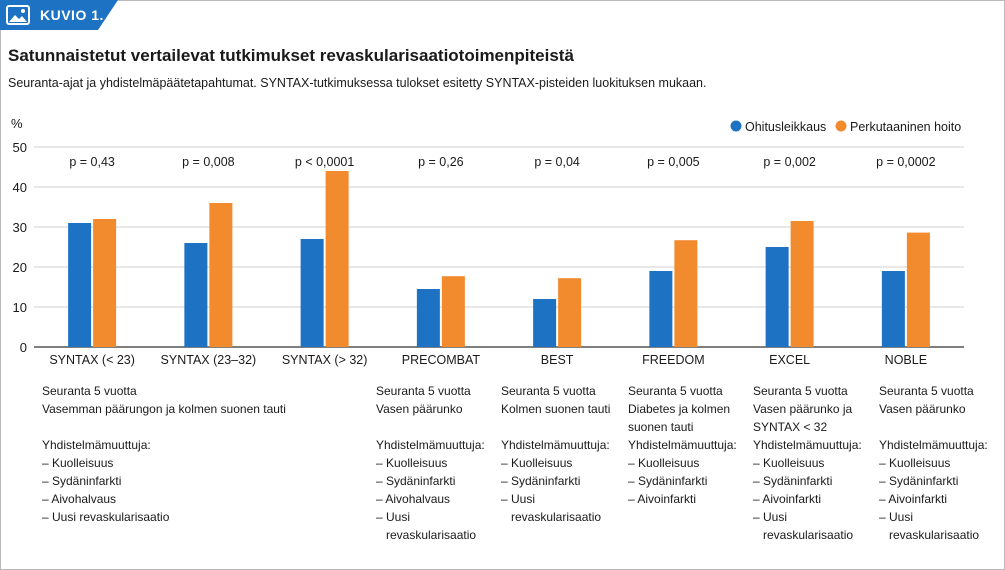  What do you see at coordinates (790, 427) in the screenshot?
I see `note-line: SYNTAX < 32` at bounding box center [790, 427].